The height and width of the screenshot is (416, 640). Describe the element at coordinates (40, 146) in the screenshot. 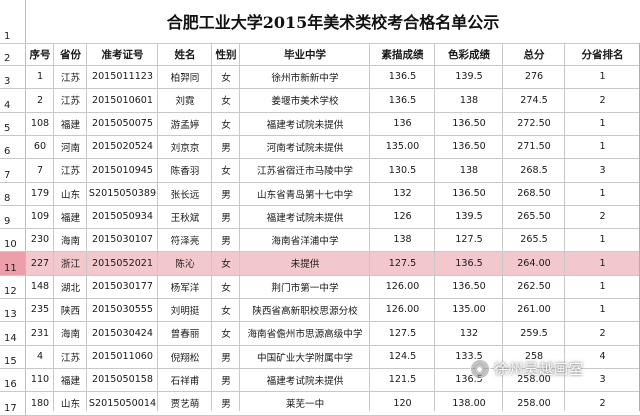

I see `table-cell: 60` at that location.